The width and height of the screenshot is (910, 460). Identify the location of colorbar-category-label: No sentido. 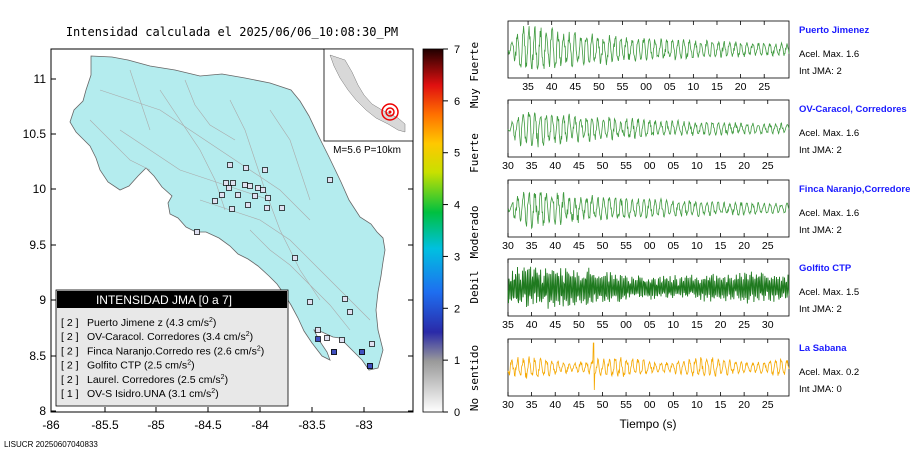
(474, 378).